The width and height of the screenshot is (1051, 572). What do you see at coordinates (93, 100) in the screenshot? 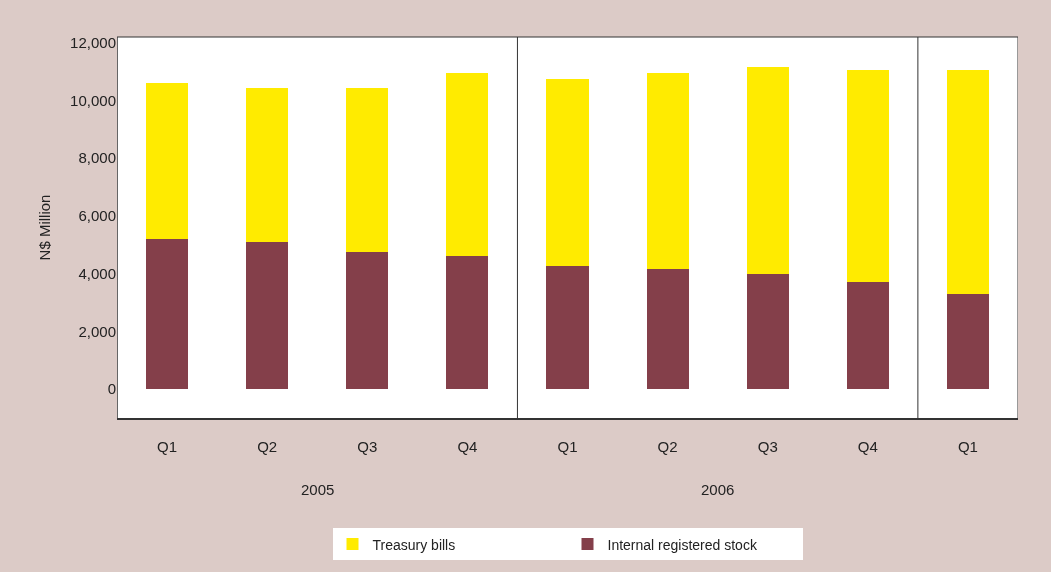
I see `y-tick-label: 10,000` at bounding box center [93, 100].